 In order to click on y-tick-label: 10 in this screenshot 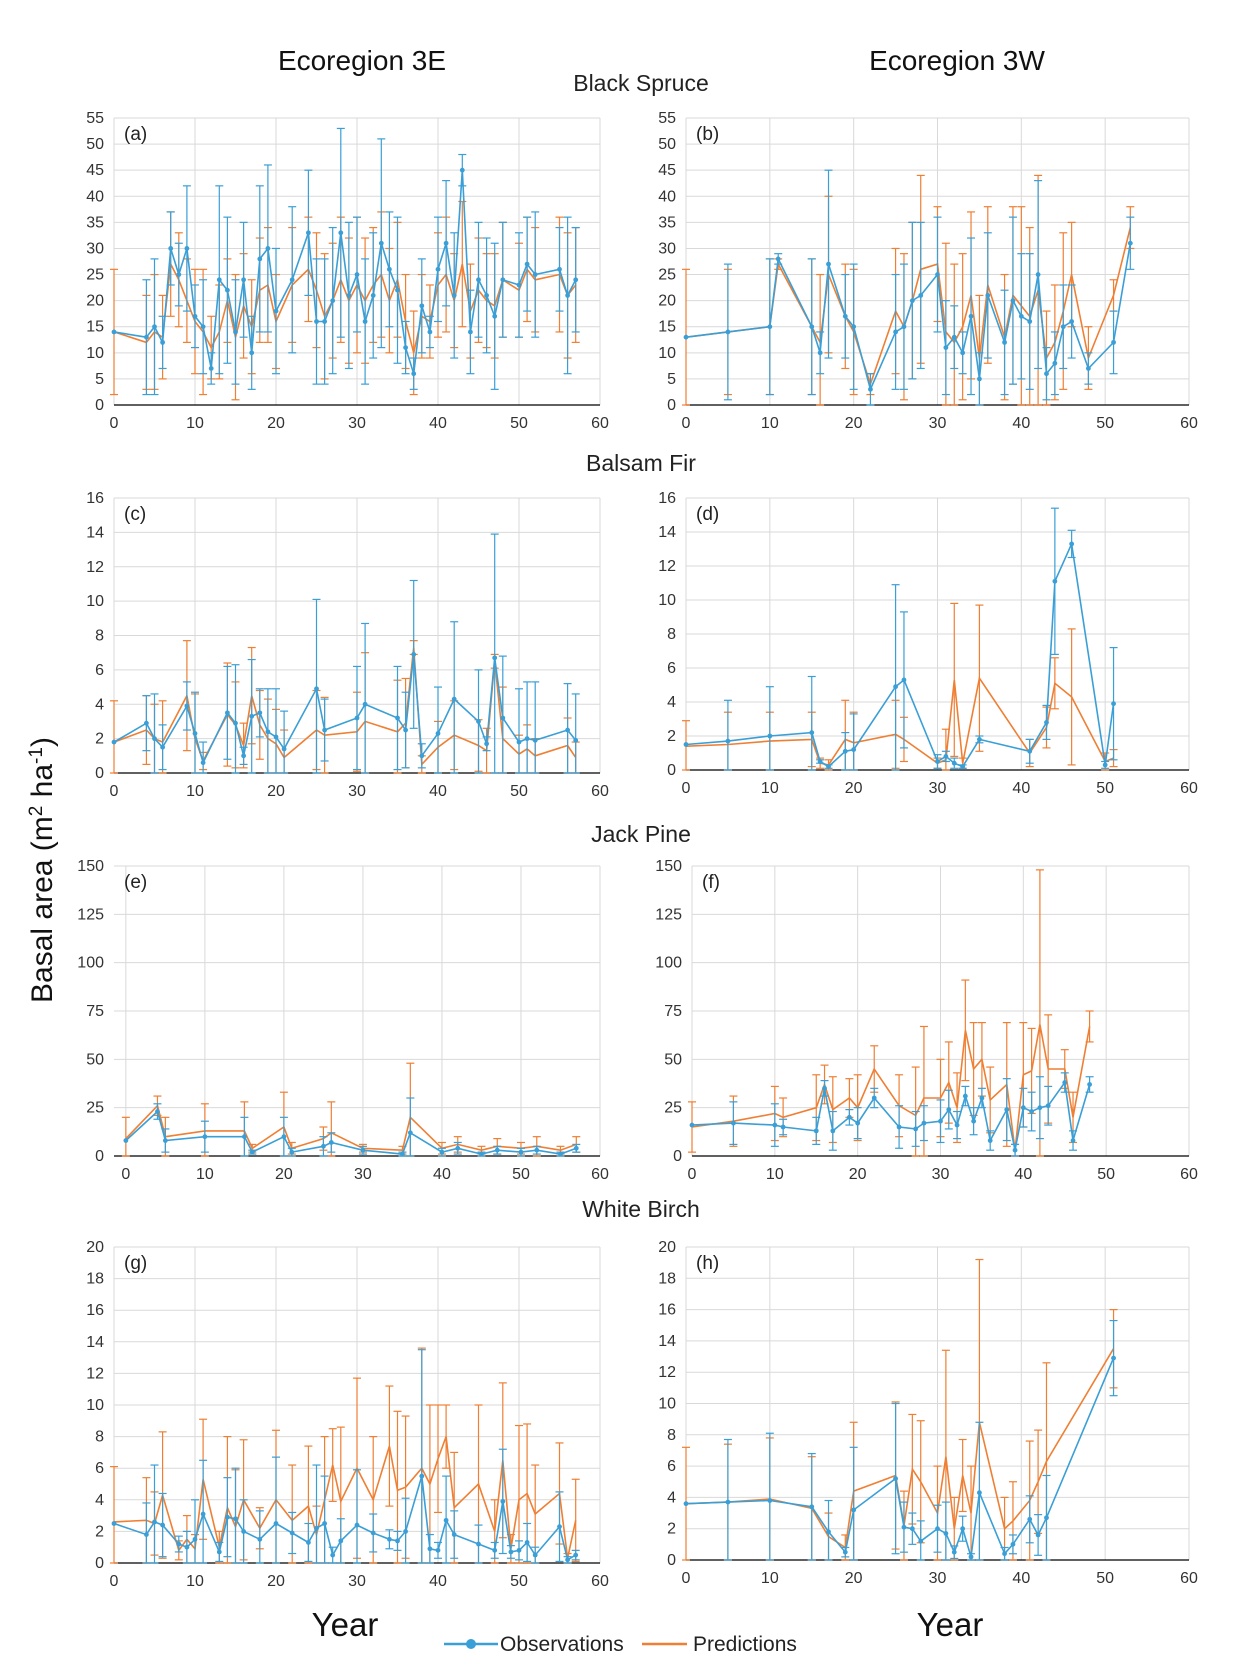, I will do `click(95, 353)`.